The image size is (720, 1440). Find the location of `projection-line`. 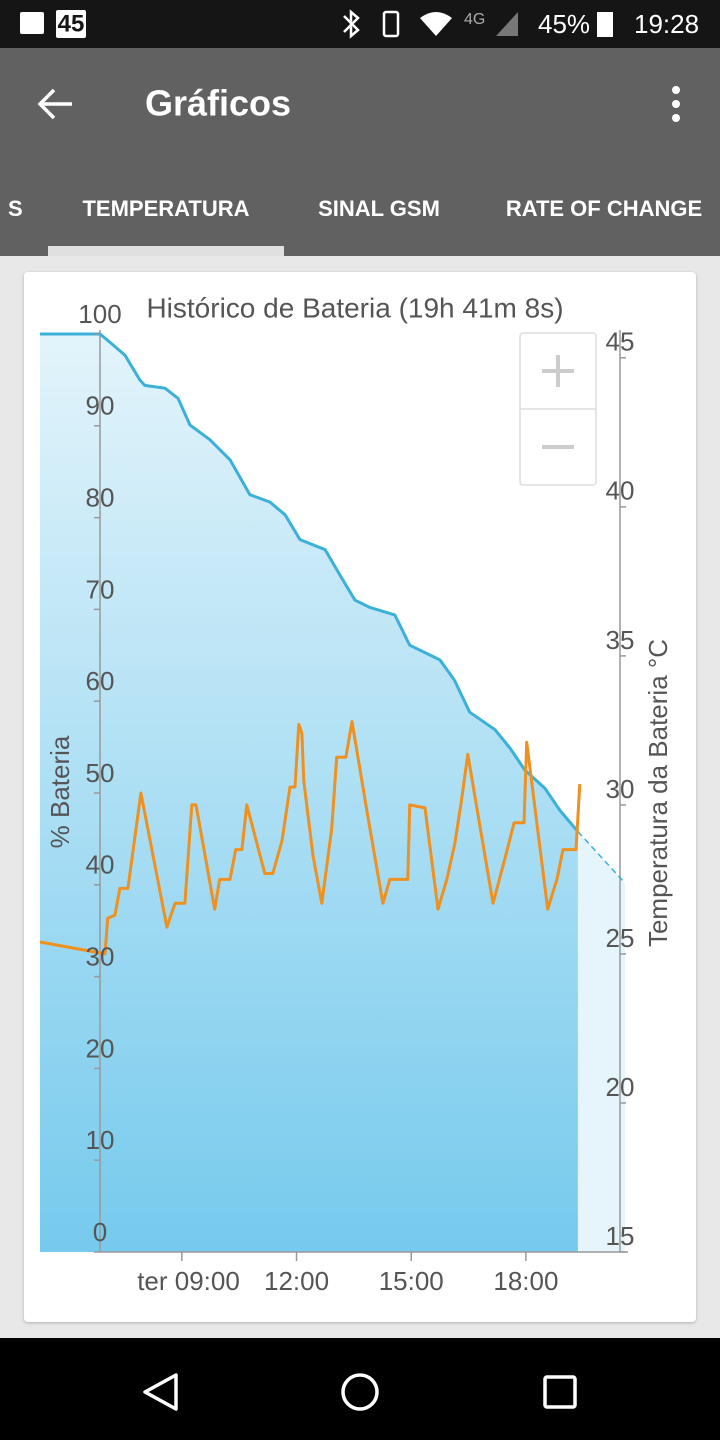

projection-line is located at coordinates (601, 857).